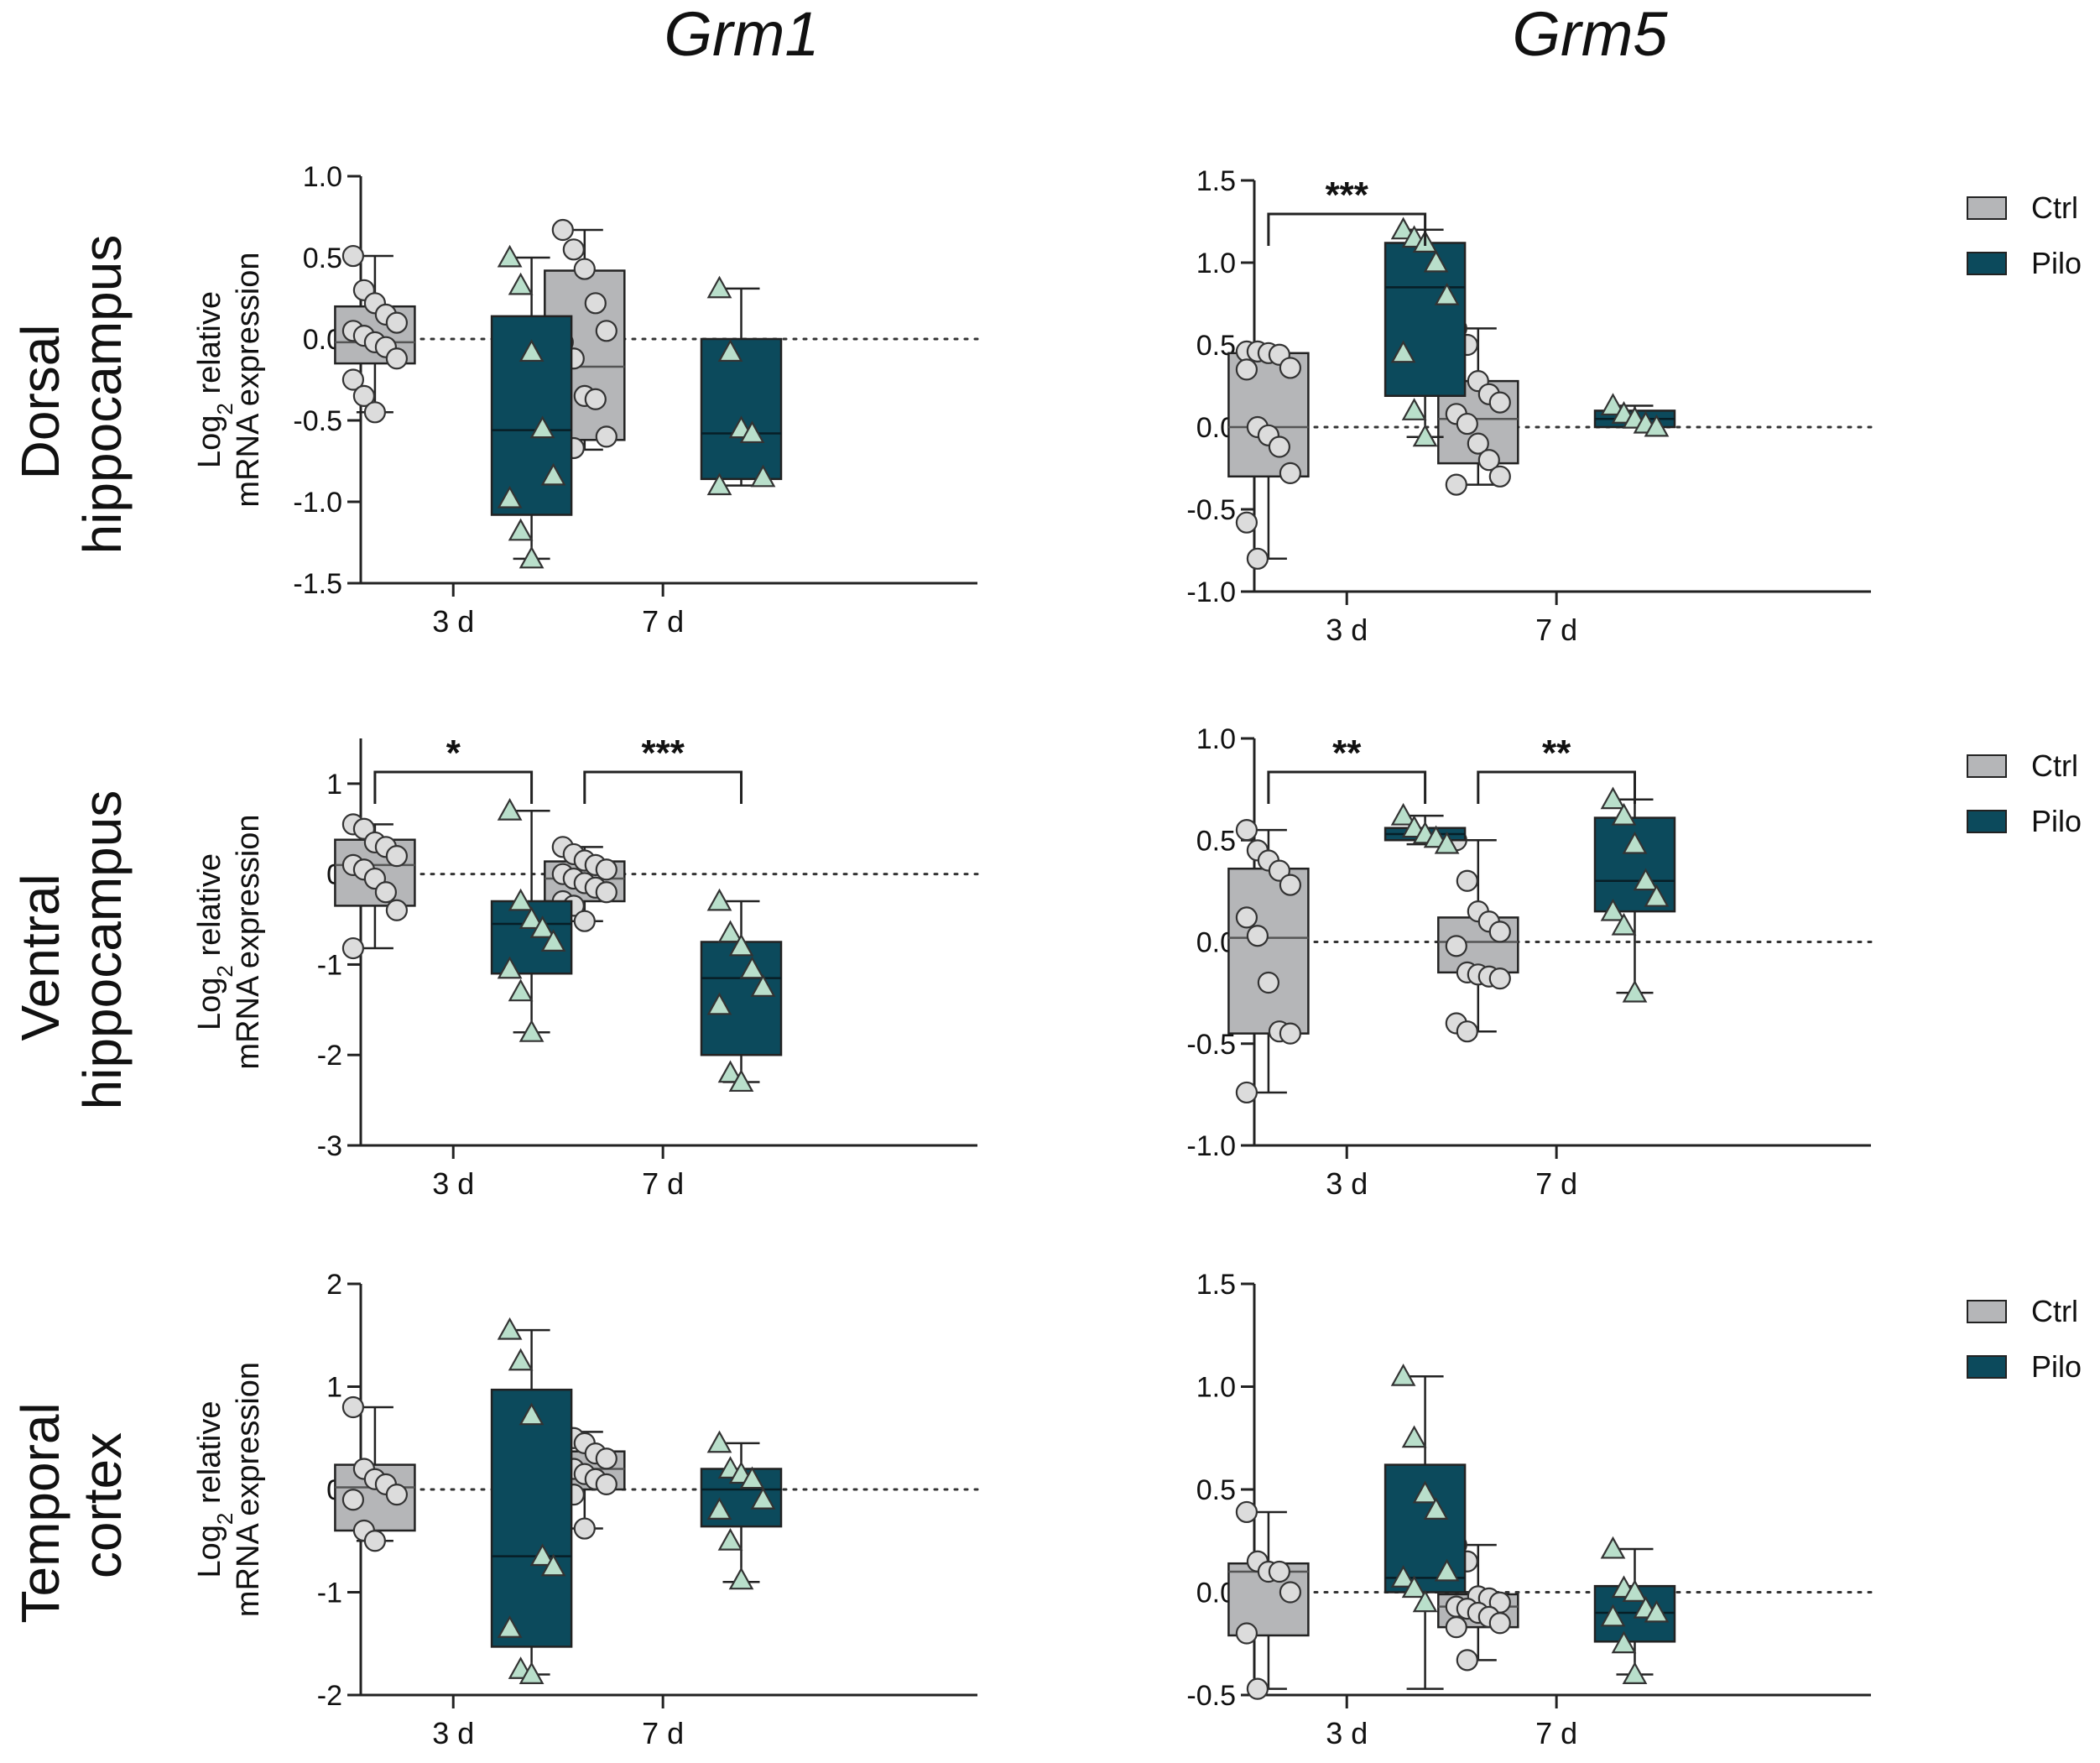  I want to click on y-axis-title-log: Log, so click(209, 1551).